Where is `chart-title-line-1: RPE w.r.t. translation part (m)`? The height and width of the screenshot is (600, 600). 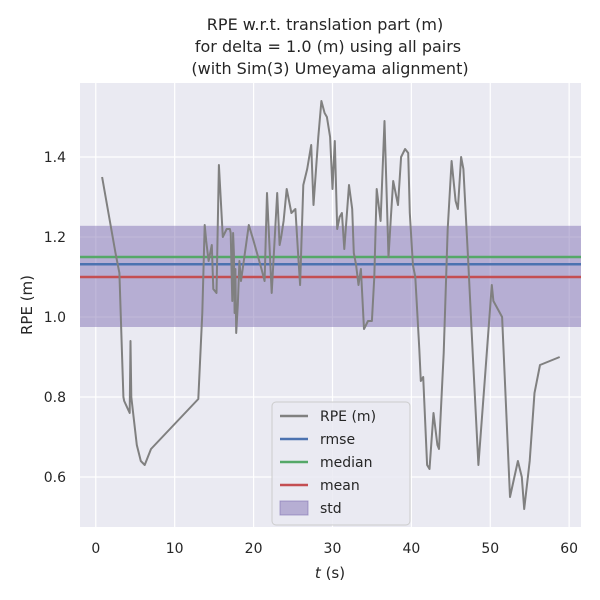 chart-title-line-1: RPE w.r.t. translation part (m) is located at coordinates (325, 24).